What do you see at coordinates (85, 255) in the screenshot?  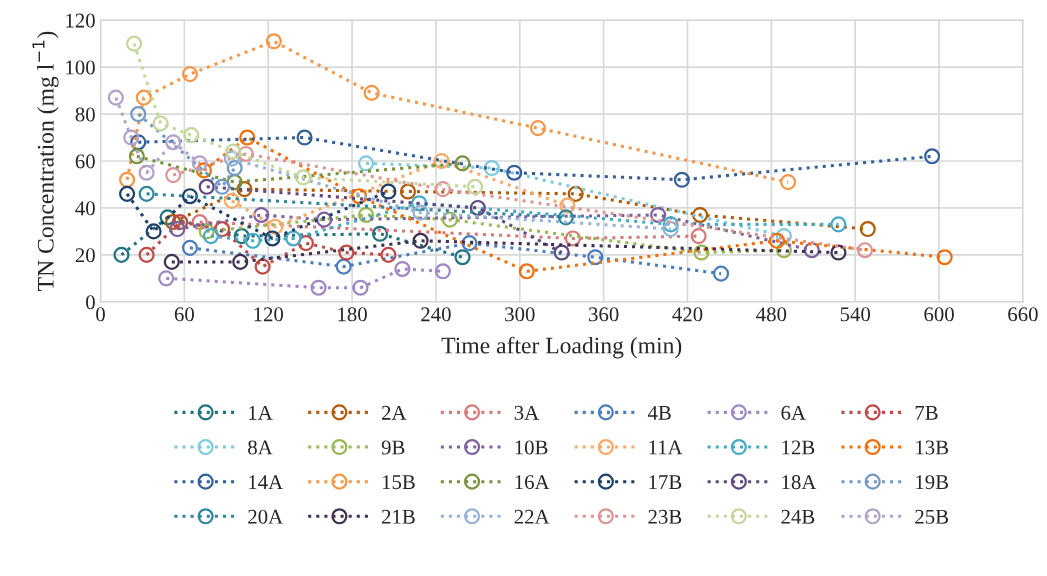 I see `y-tick-label: 20` at bounding box center [85, 255].